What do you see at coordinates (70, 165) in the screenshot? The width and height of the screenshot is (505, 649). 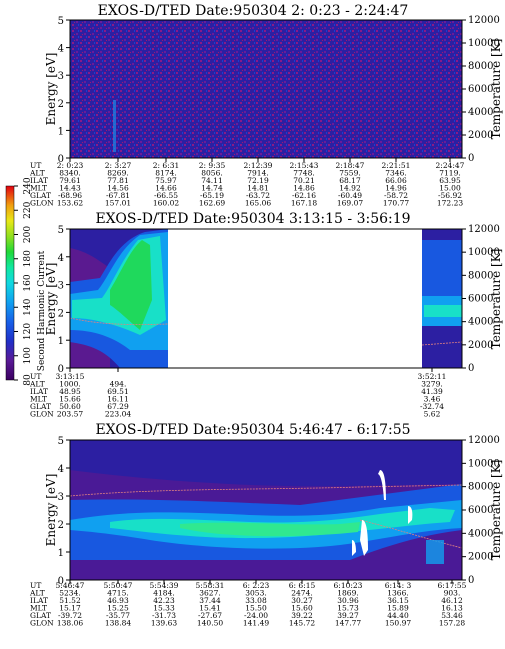 I see `orbit-cell: 2: 0:23` at bounding box center [70, 165].